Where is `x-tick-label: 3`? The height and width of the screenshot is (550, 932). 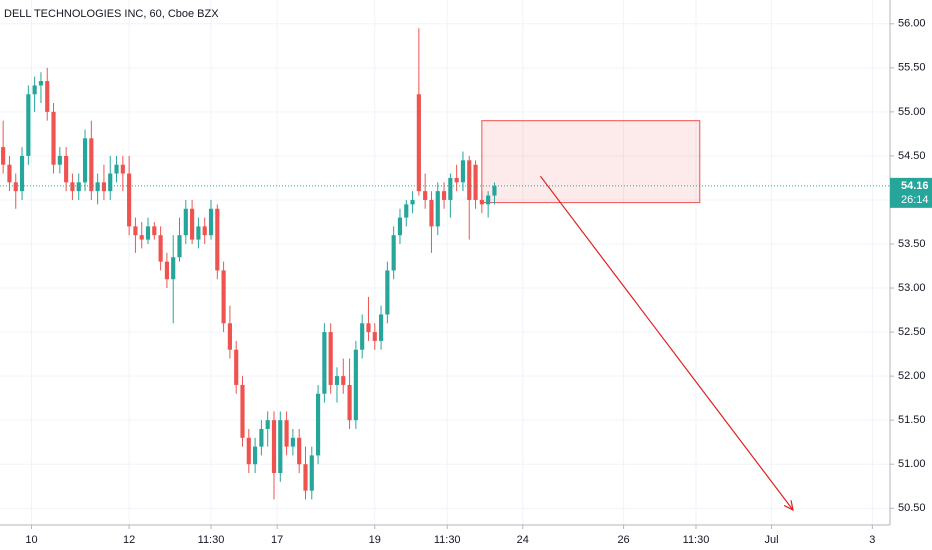
x-tick-label: 3 is located at coordinates (872, 540).